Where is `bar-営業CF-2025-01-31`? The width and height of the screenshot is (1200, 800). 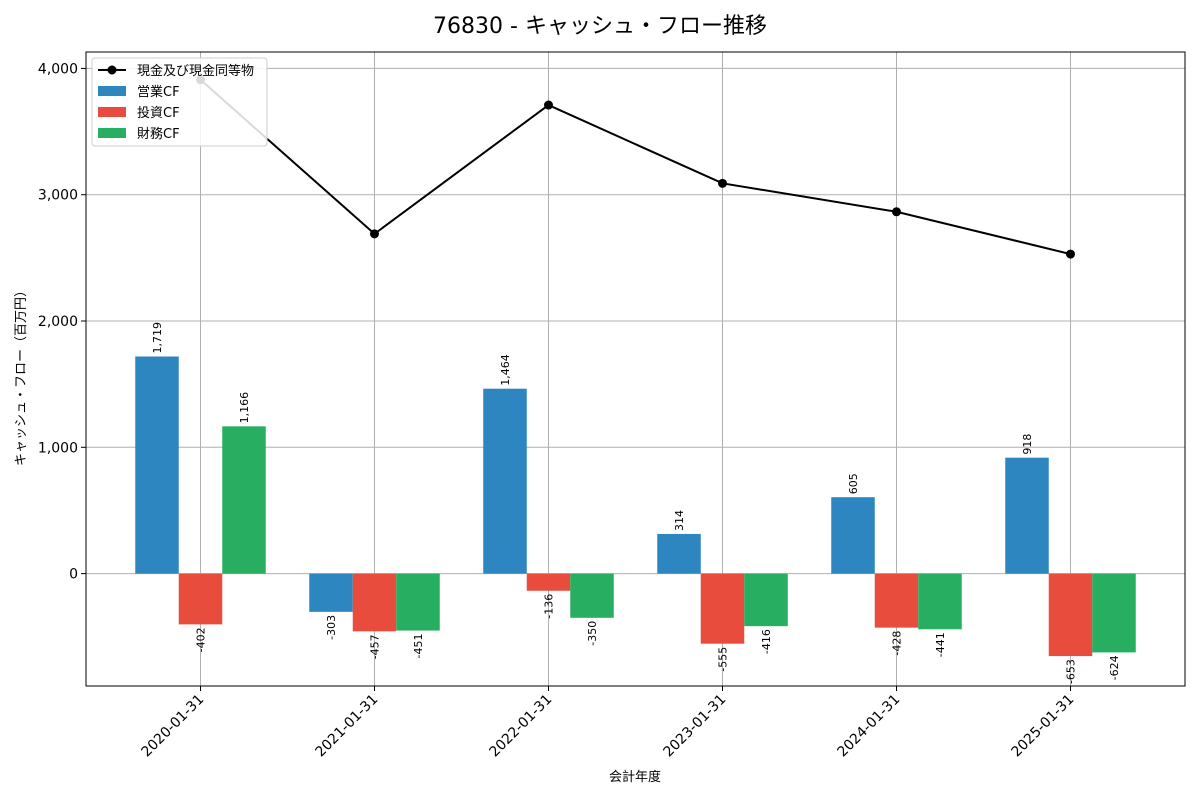 bar-営業CF-2025-01-31 is located at coordinates (1027, 515).